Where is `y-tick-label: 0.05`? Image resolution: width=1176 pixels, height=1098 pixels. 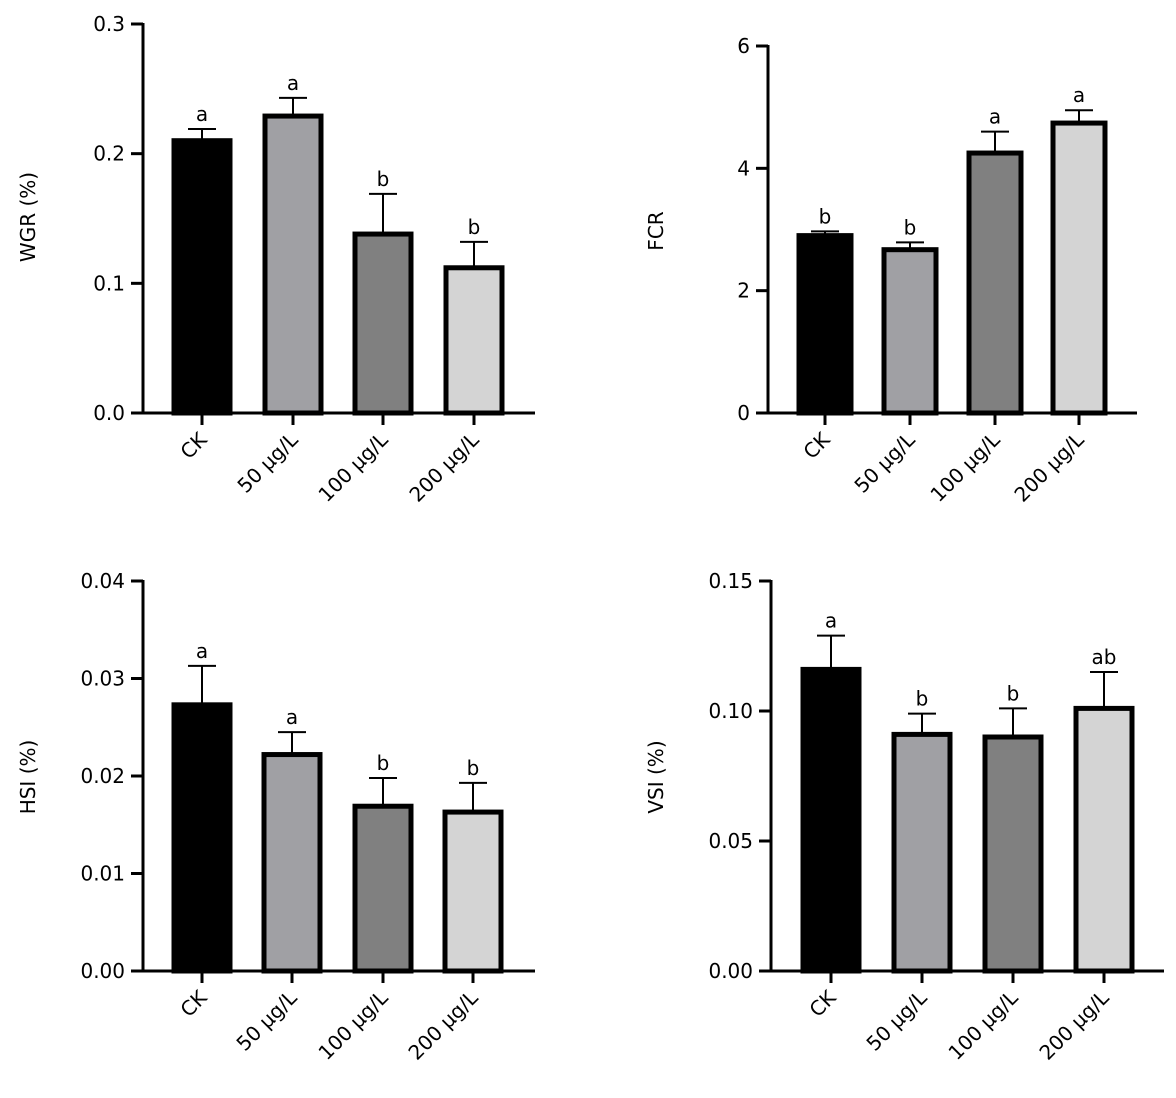
y-tick-label: 0.05 is located at coordinates (730, 841).